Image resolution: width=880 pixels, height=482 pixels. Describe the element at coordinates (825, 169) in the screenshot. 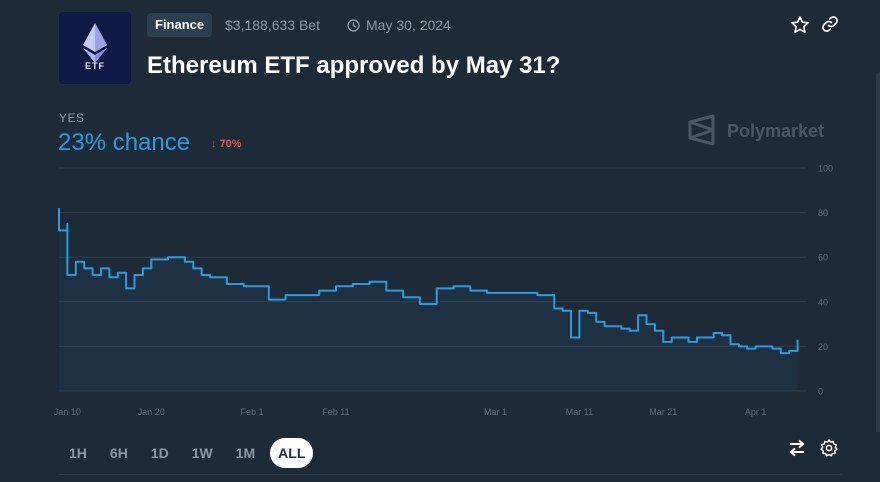

I see `y-tick-label: 100` at that location.